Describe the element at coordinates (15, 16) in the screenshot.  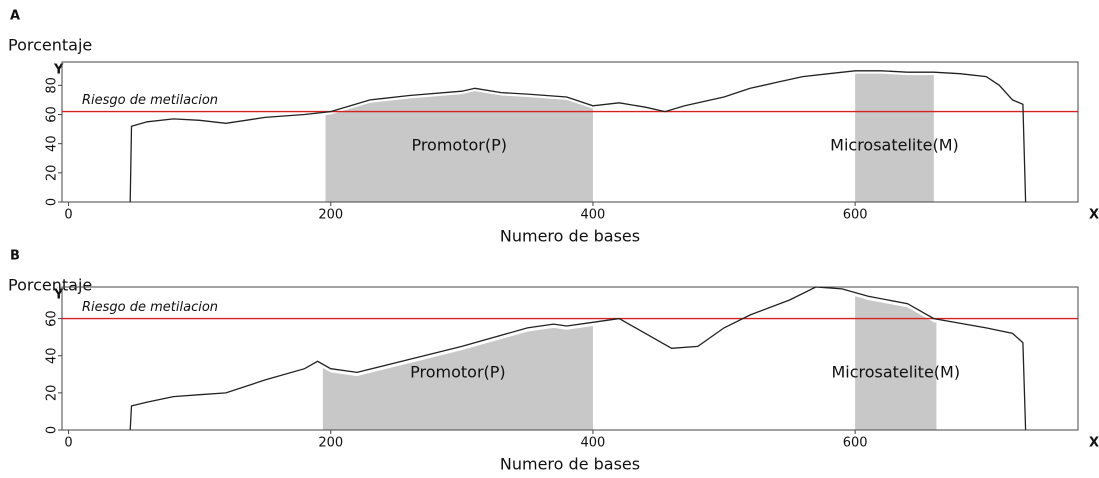
I see `panel-label: A` at that location.